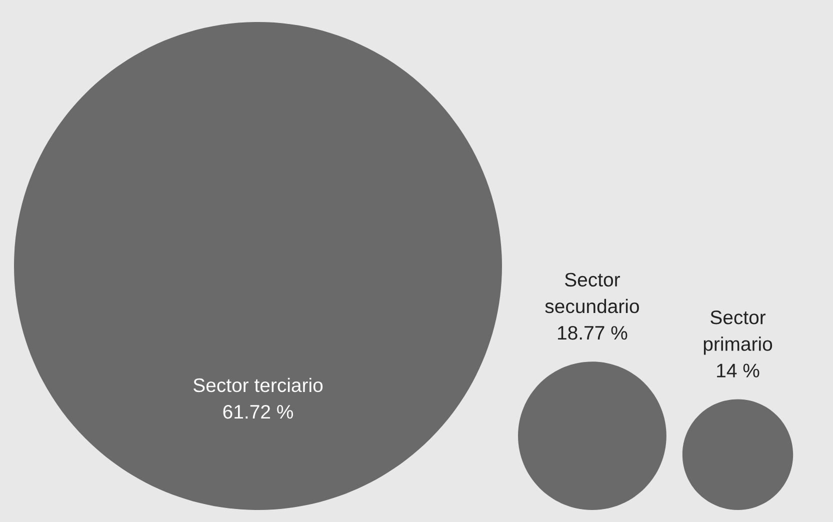 This screenshot has height=522, width=833. I want to click on data-label: 18.77 %, so click(593, 333).